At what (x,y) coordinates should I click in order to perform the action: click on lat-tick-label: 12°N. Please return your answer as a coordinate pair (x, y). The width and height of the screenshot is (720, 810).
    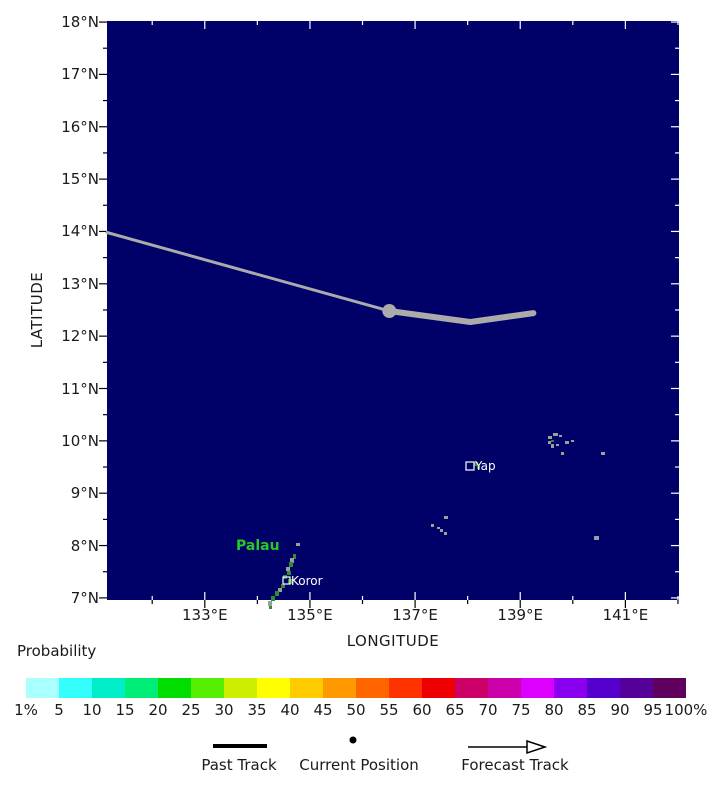
    Looking at the image, I should click on (80, 336).